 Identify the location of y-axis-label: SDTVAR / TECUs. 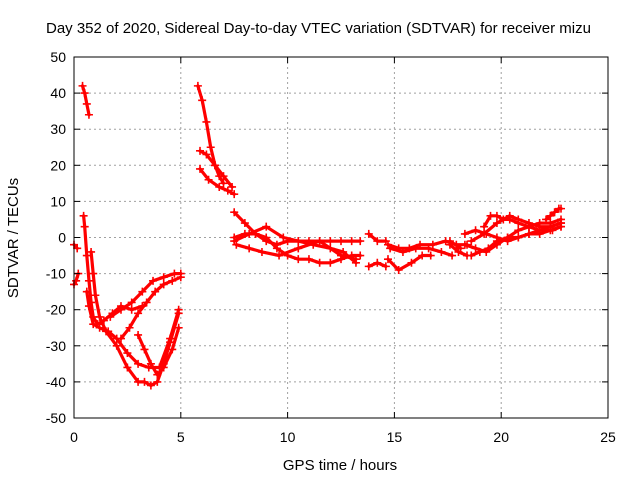
(13, 238).